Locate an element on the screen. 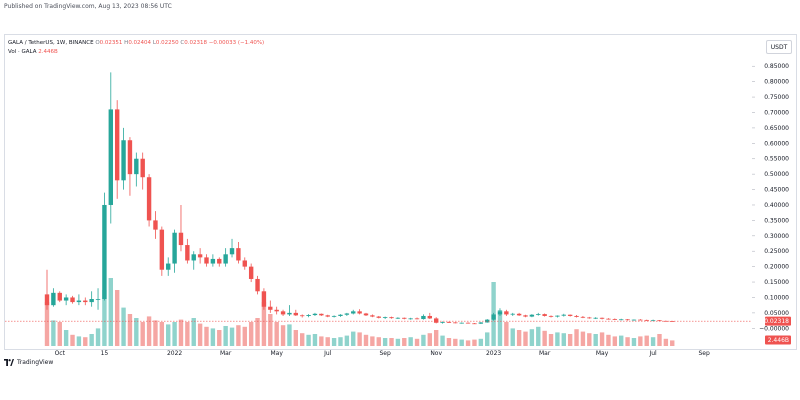 This screenshot has width=800, height=400. symbol-label: GALA / TetherUS, 1W, BINANCE is located at coordinates (51, 43).